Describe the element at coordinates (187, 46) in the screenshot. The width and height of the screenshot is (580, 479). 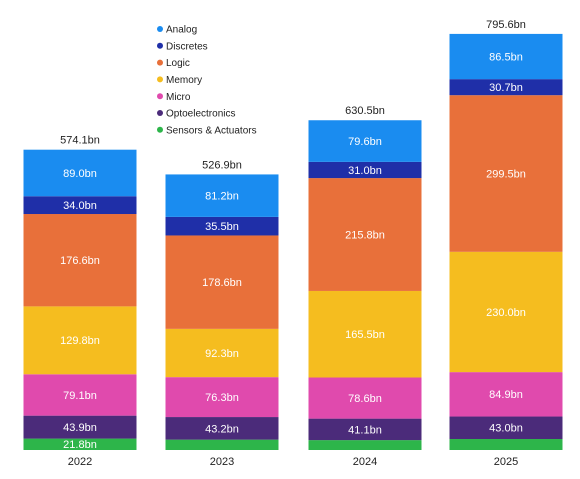
I see `legend-label: Discretes` at that location.